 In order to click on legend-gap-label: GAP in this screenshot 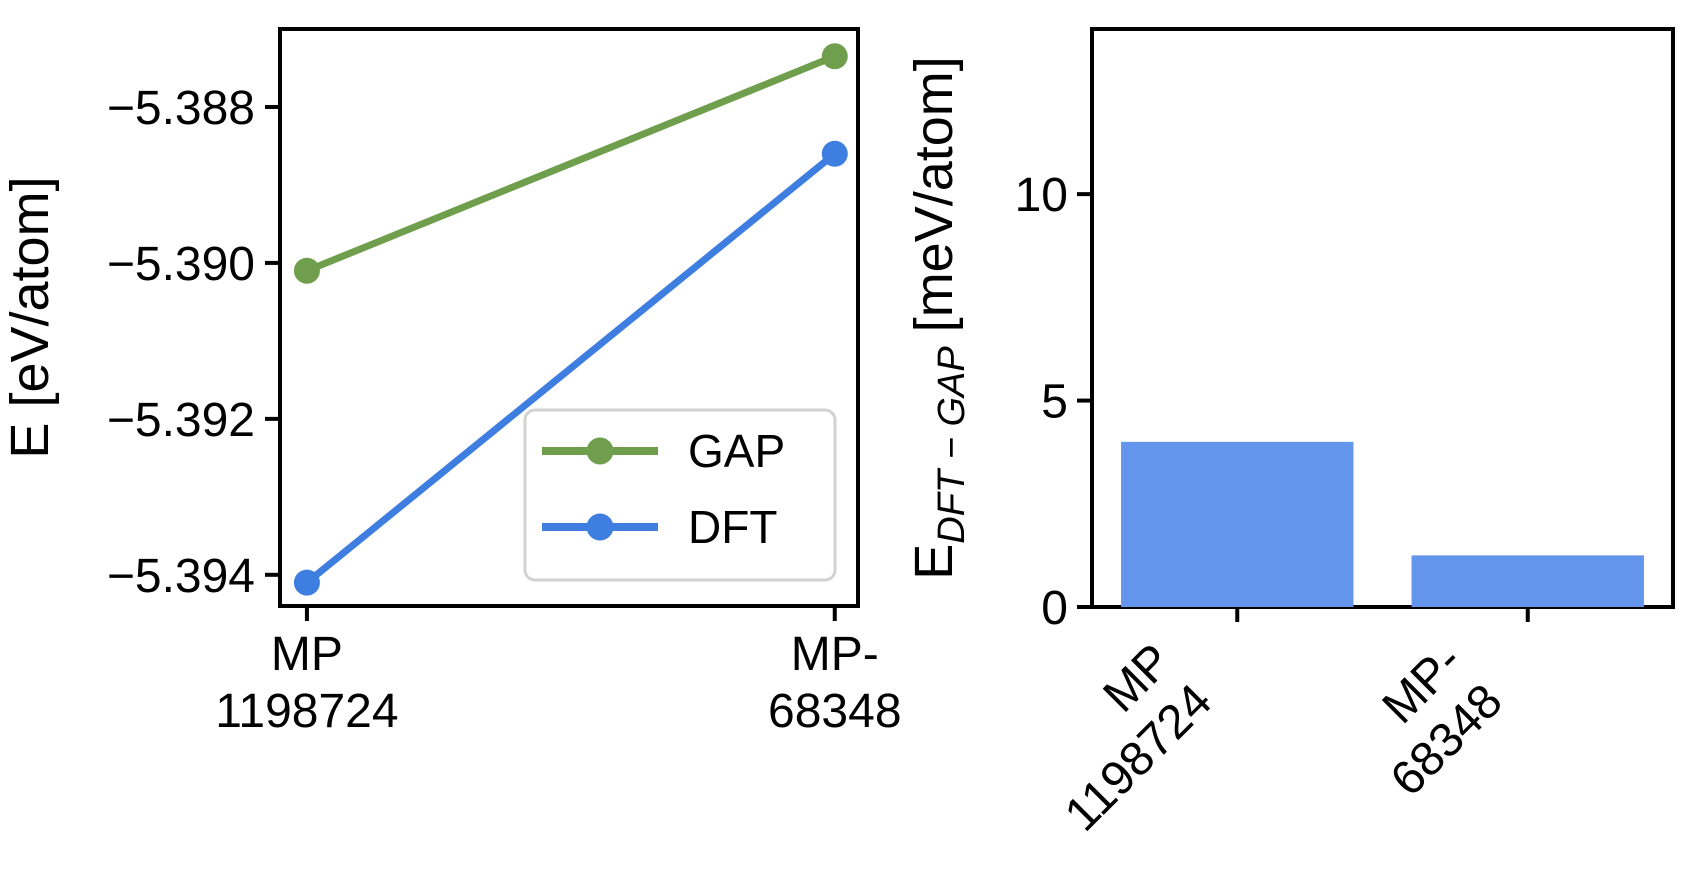, I will do `click(736, 451)`.